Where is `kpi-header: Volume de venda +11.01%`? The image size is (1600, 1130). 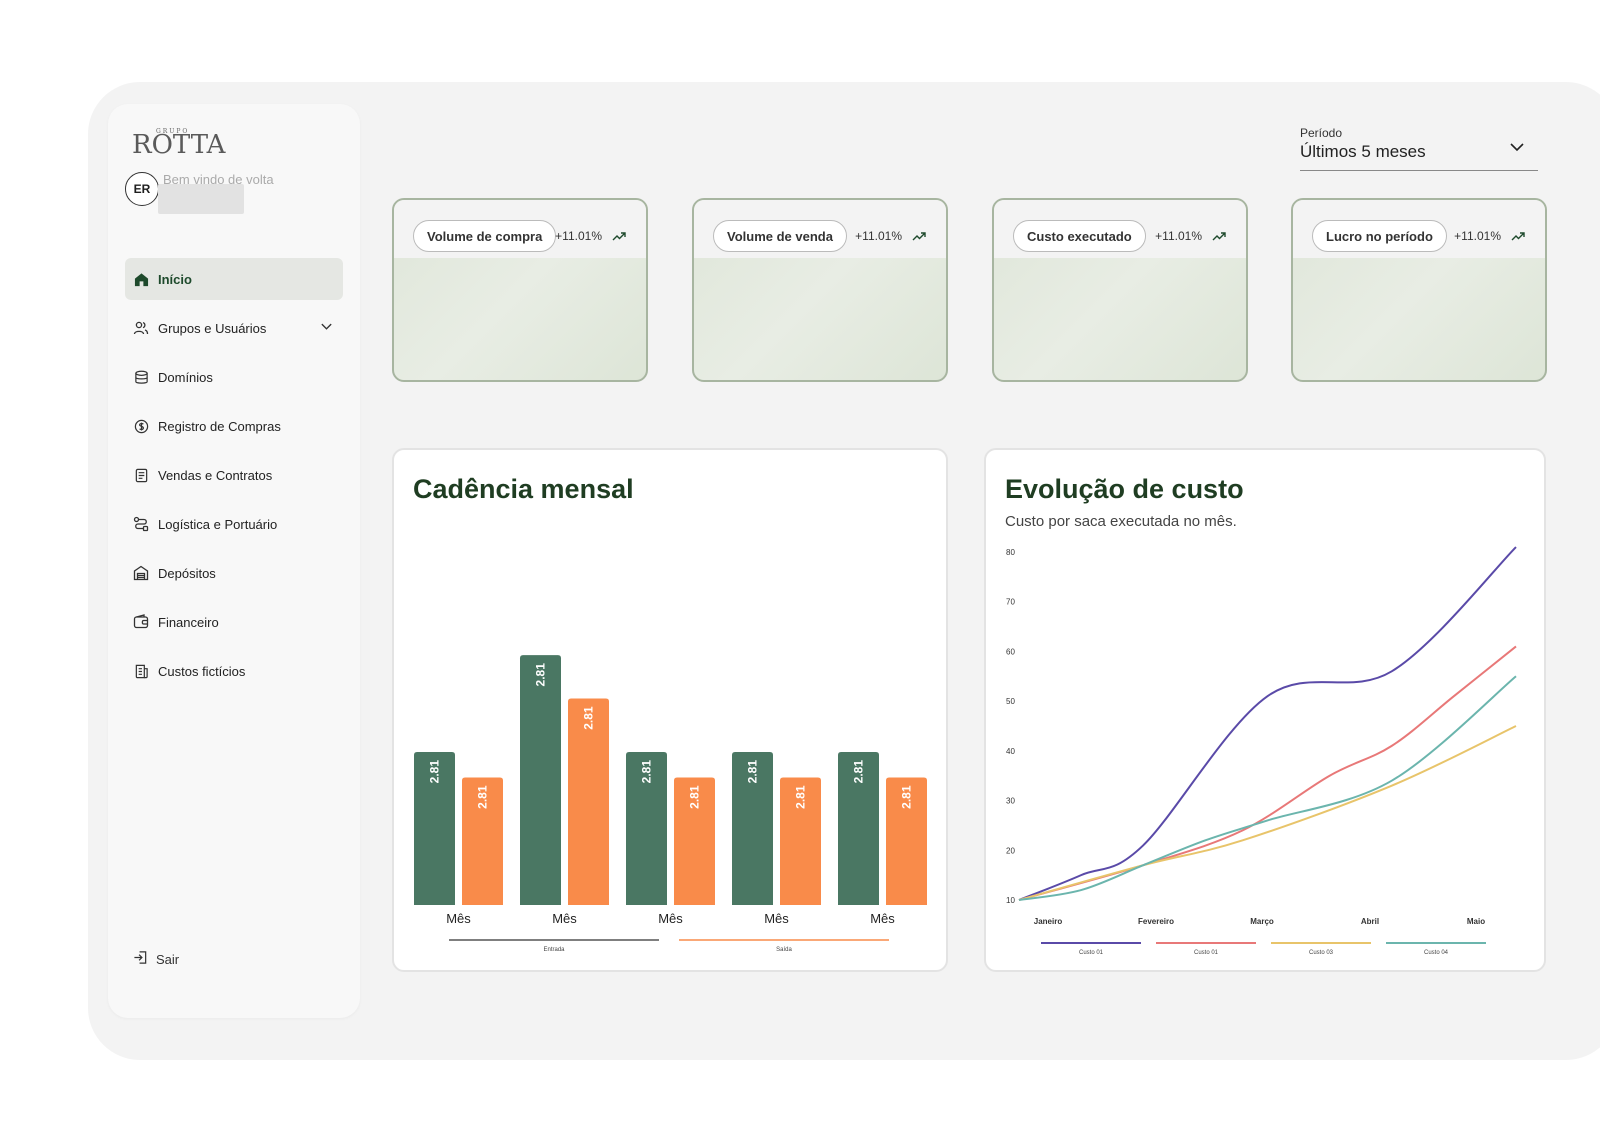 kpi-header: Volume de venda +11.01% is located at coordinates (820, 229).